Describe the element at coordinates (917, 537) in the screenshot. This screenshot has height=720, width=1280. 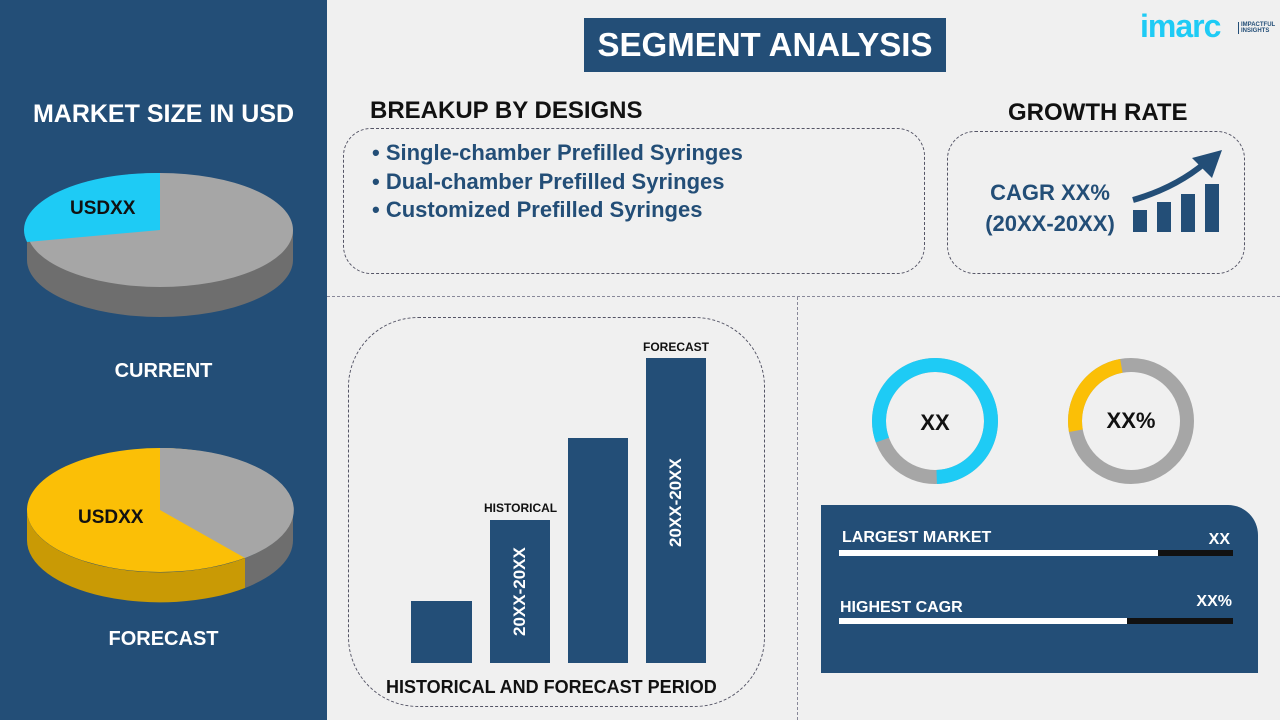
I see `largest-market-label: LARGEST MARKET` at that location.